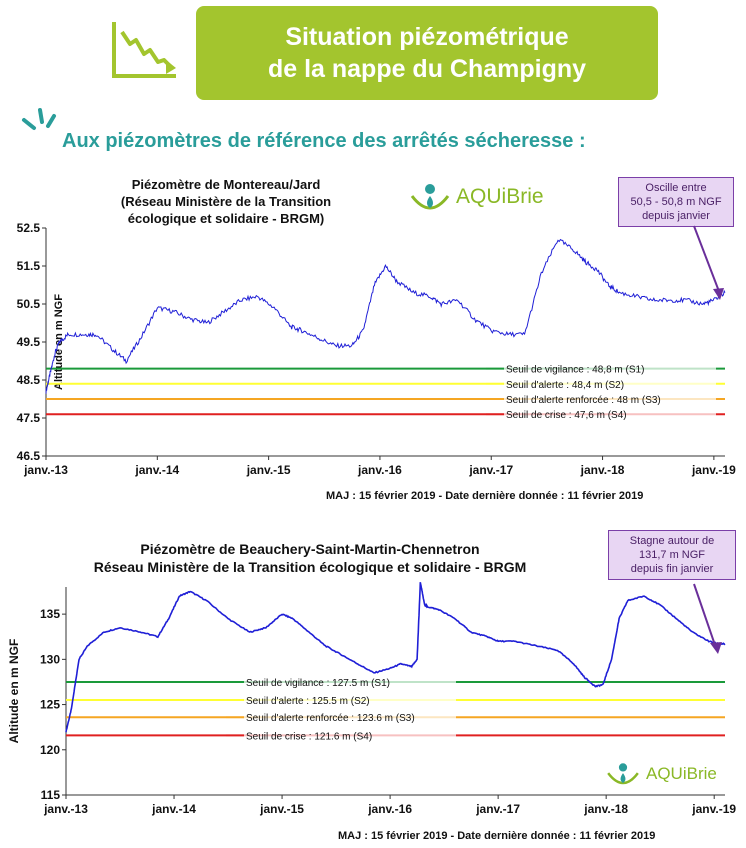 The image size is (746, 848). I want to click on y-tick-label: 48.5, so click(29, 380).